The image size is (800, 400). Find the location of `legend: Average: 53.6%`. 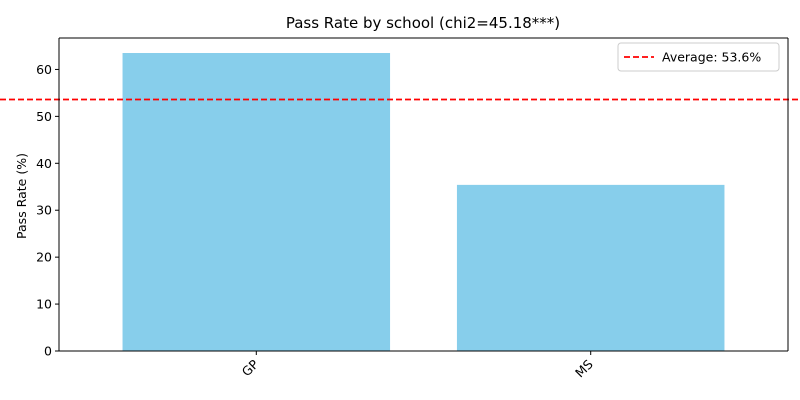

legend: Average: 53.6% is located at coordinates (698, 57).